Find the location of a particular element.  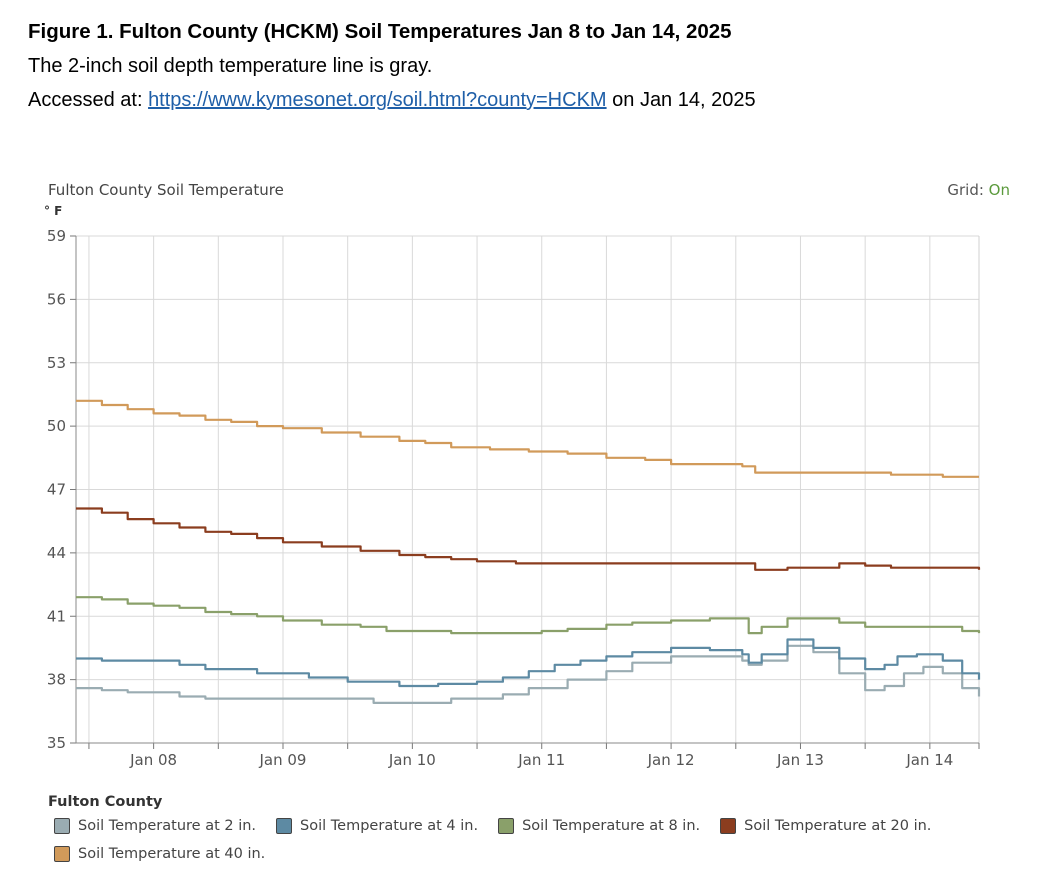

accessed-suffix: on Jan 14, 2025 is located at coordinates (681, 100).